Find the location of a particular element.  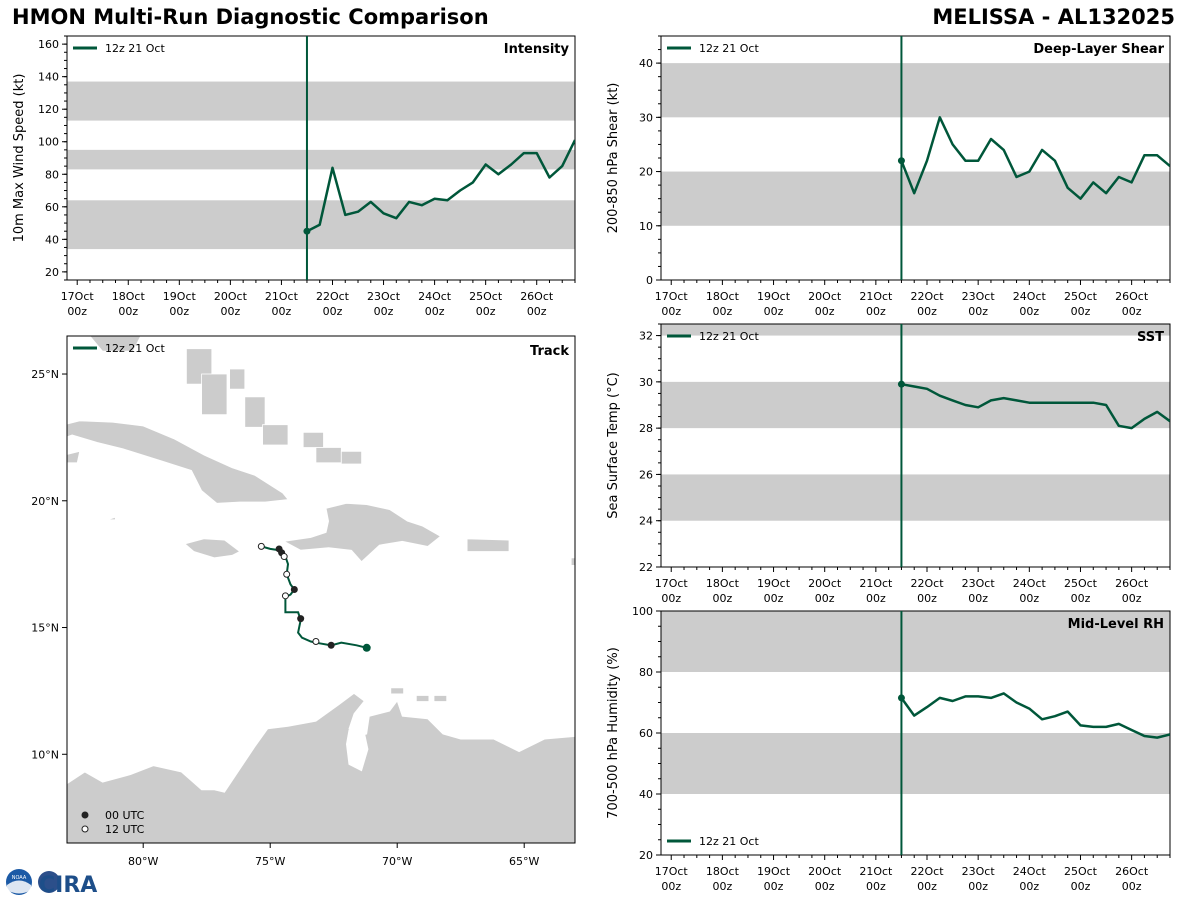

puerto-rico-shape is located at coordinates (488, 545).